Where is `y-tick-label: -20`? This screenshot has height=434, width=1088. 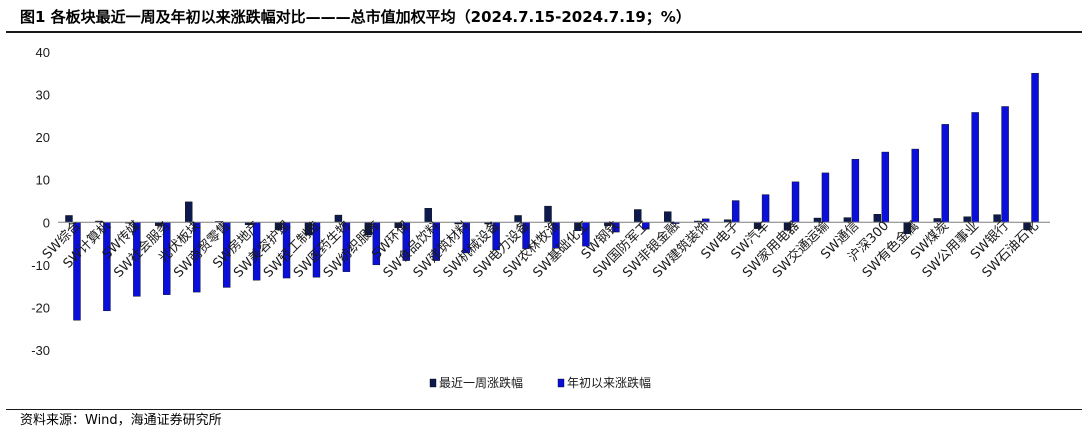
y-tick-label: -20 is located at coordinates (40, 307).